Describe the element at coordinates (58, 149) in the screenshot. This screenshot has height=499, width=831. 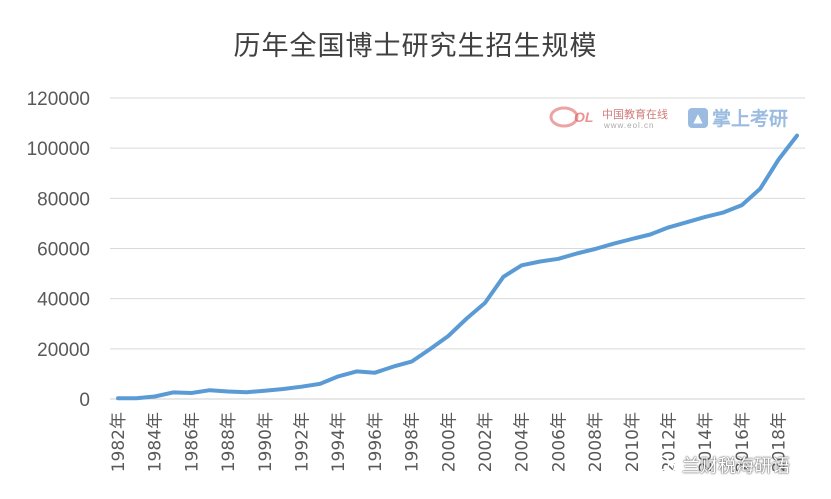
I see `y-tick-label: 100000` at that location.